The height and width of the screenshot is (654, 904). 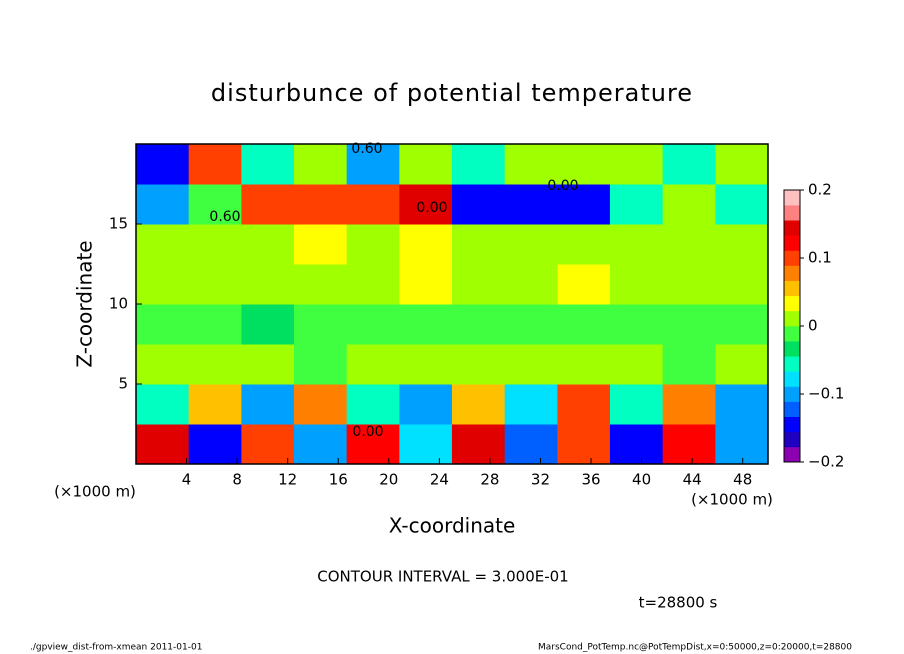 What do you see at coordinates (732, 500) in the screenshot?
I see `x-unit: (×1000 m)` at bounding box center [732, 500].